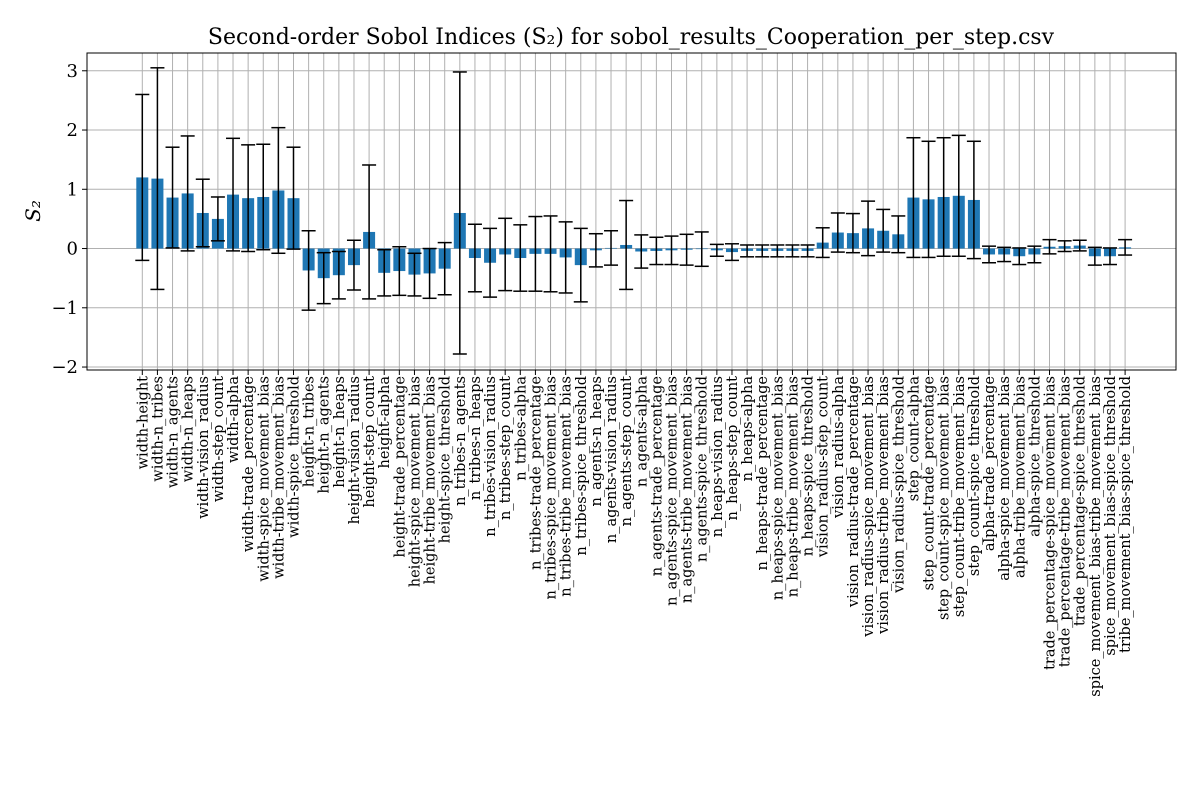  I want to click on y-tick-layer: −2 −1 0 1 2 3, so click(69, 219).